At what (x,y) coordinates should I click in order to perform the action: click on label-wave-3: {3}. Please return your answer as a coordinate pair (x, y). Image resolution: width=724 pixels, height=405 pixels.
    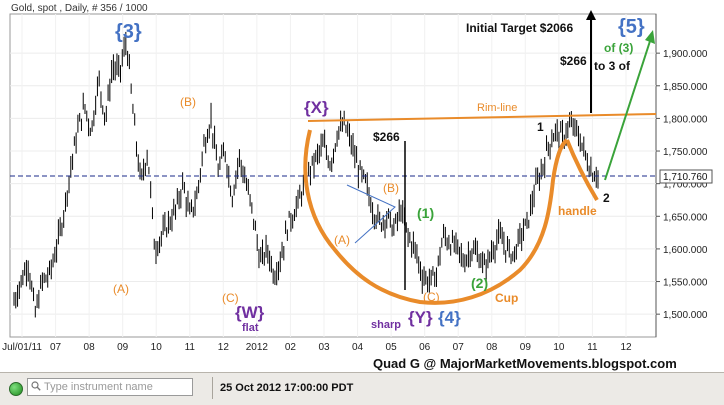
    Looking at the image, I should click on (128, 32).